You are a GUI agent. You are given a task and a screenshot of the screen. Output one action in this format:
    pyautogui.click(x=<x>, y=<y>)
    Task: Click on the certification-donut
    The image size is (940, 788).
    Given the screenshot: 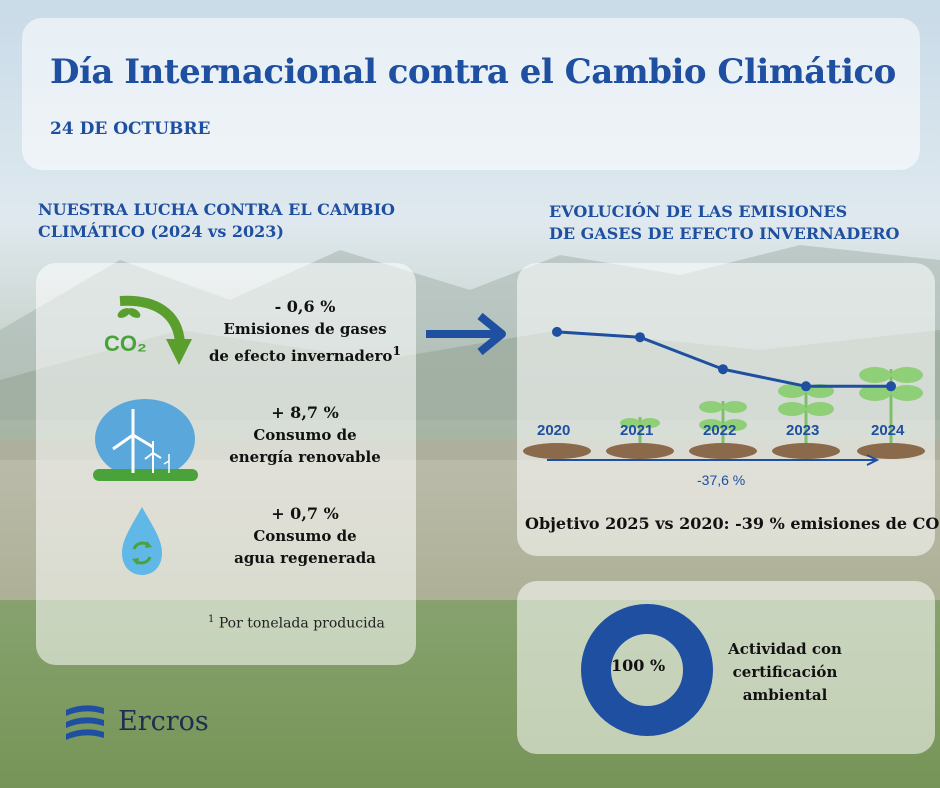 What is the action you would take?
    pyautogui.click(x=647, y=670)
    